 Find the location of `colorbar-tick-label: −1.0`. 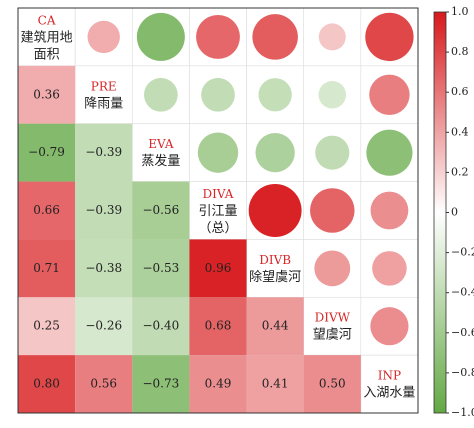

colorbar-tick-label: −1.0 is located at coordinates (462, 412).